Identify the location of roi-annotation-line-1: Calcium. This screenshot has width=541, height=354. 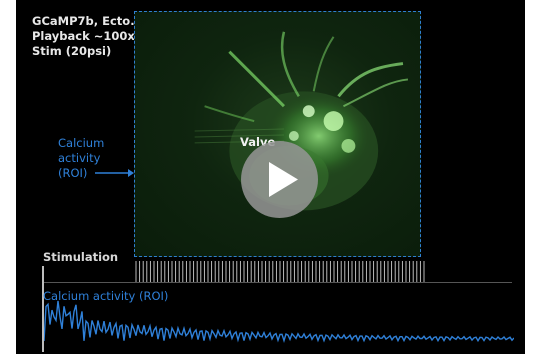
(81, 143).